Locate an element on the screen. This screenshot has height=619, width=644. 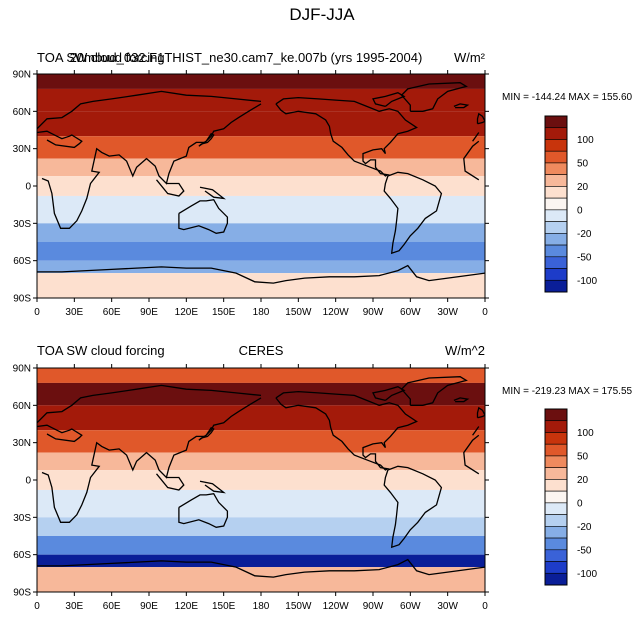
panel-units: W/m² is located at coordinates (470, 57).